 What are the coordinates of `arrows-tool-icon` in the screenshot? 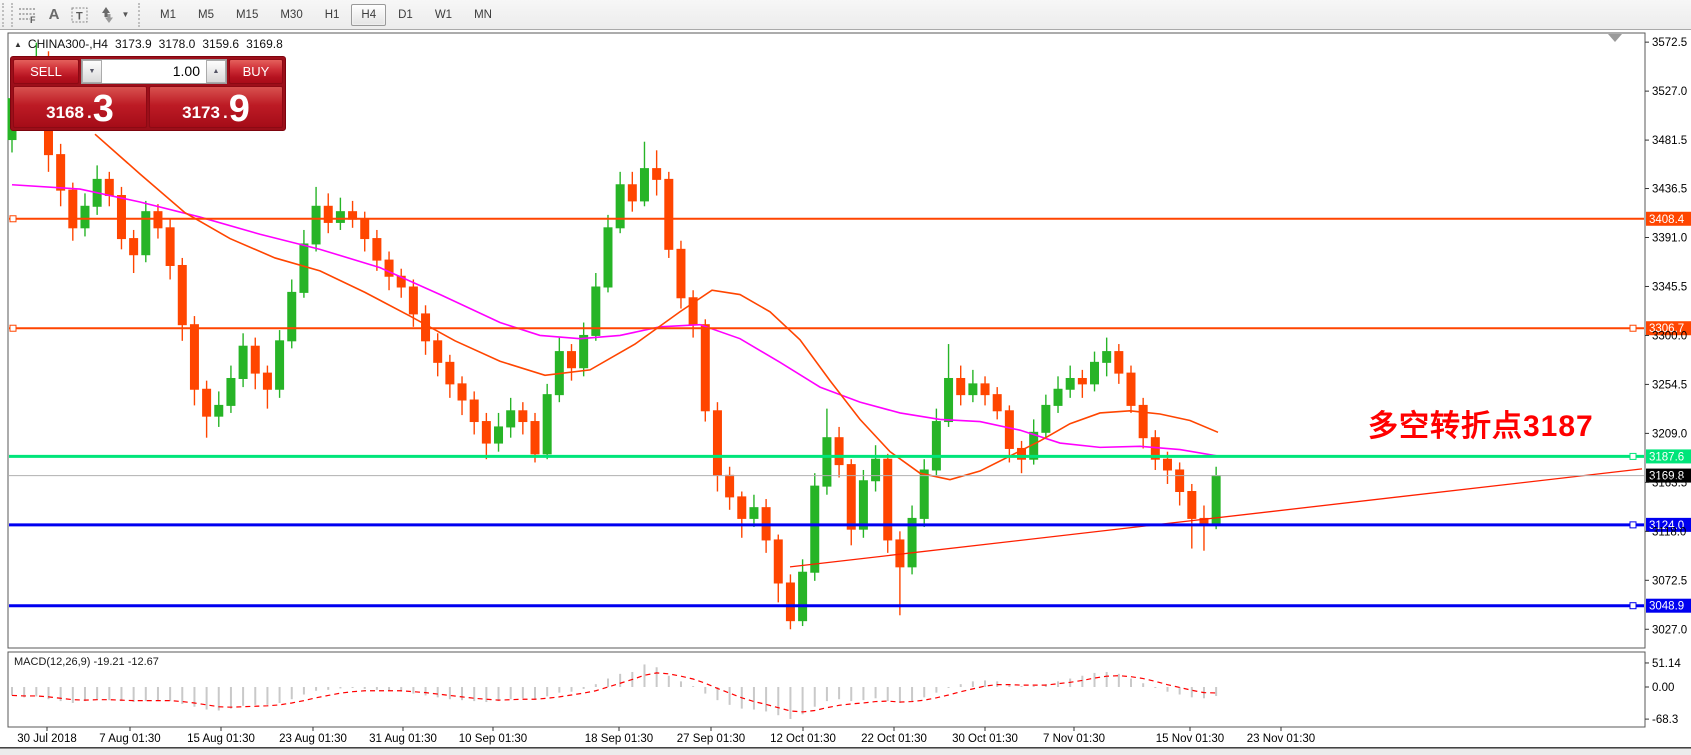 It's located at (106, 15).